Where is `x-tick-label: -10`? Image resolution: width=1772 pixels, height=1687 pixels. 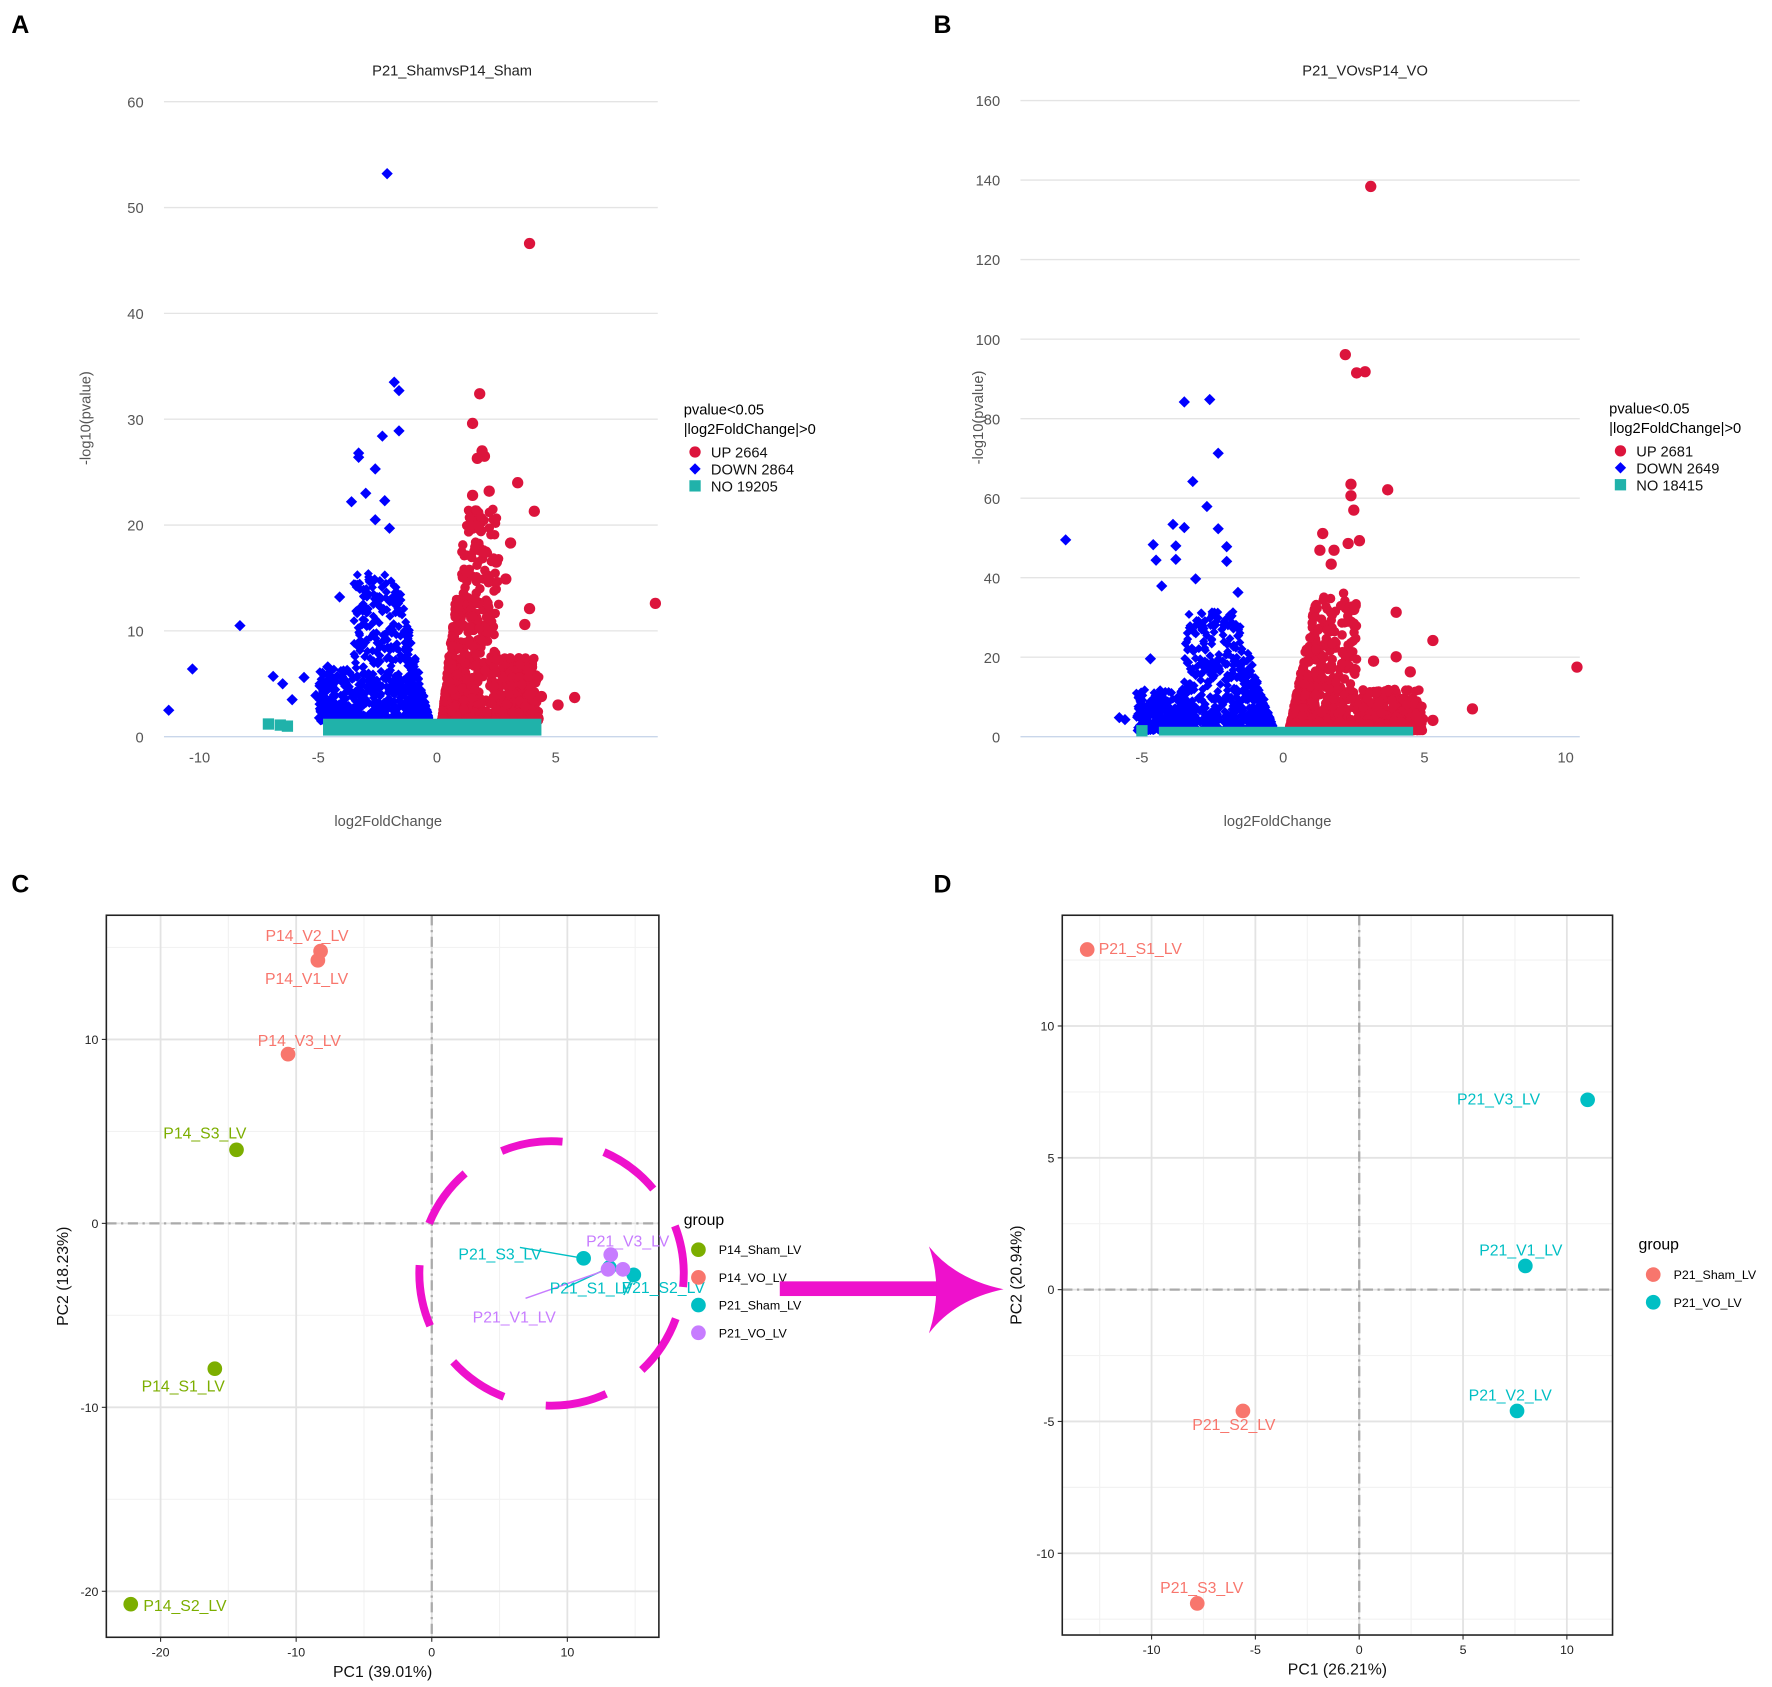
x-tick-label: -10 is located at coordinates (199, 759).